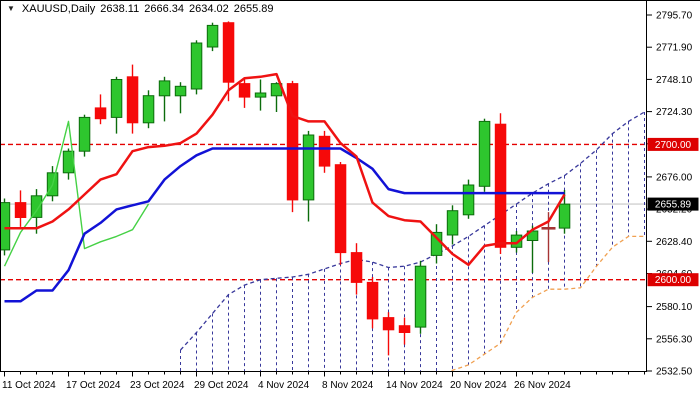  What do you see at coordinates (674, 307) in the screenshot?
I see `svg-text: 2580.10` at bounding box center [674, 307].